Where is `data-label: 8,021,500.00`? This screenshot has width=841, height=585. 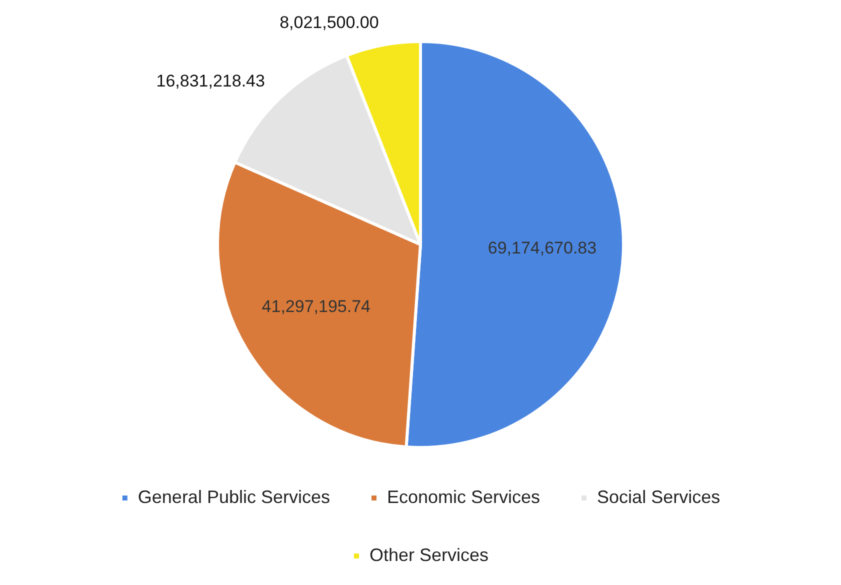 data-label: 8,021,500.00 is located at coordinates (329, 22).